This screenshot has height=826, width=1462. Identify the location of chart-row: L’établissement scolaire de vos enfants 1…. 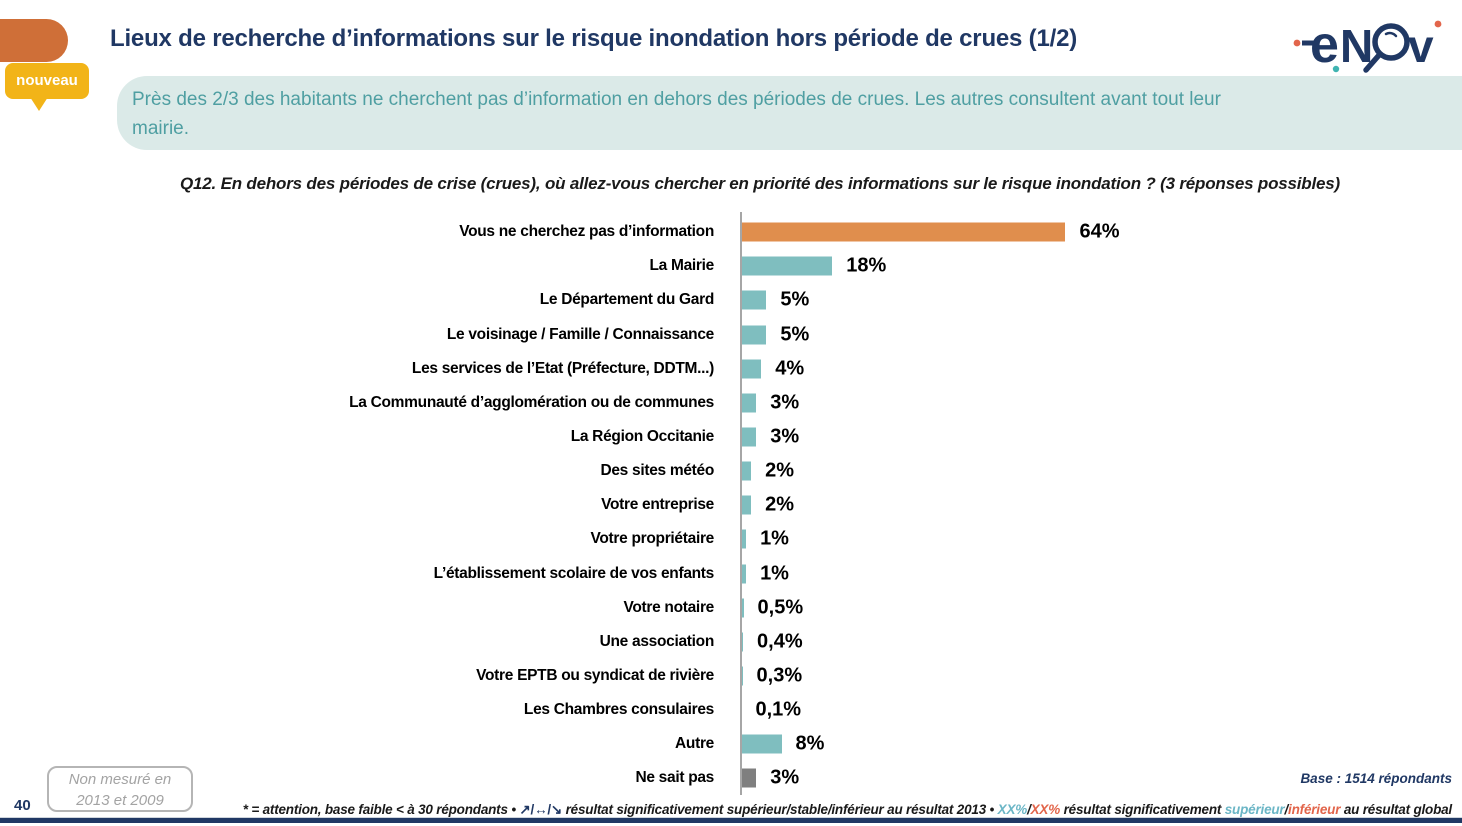
(731, 574).